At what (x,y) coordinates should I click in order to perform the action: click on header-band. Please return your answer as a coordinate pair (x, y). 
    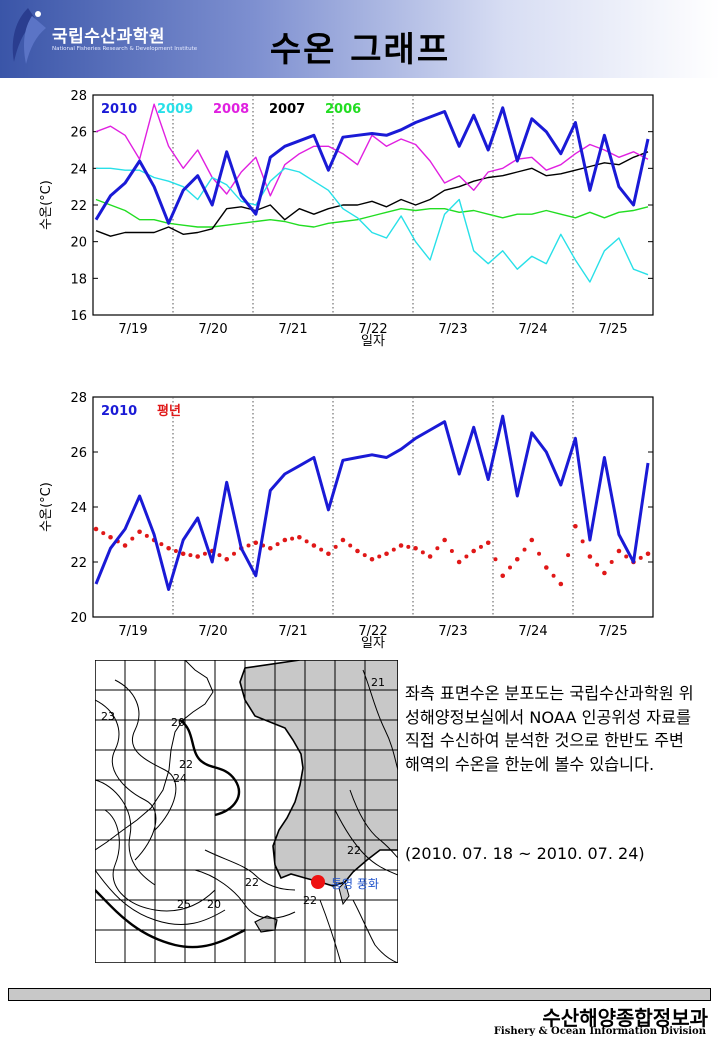
    Looking at the image, I should click on (360, 39).